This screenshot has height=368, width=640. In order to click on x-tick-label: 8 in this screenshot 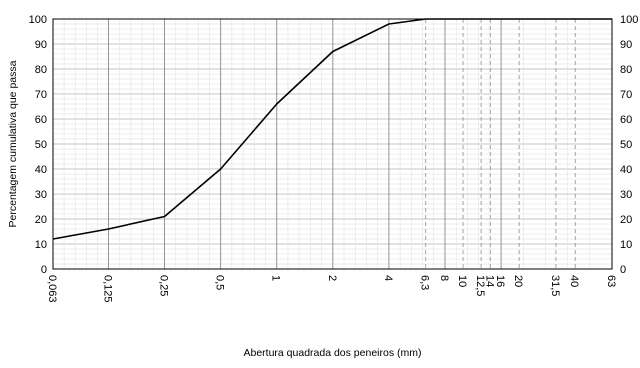, I will do `click(444, 278)`.